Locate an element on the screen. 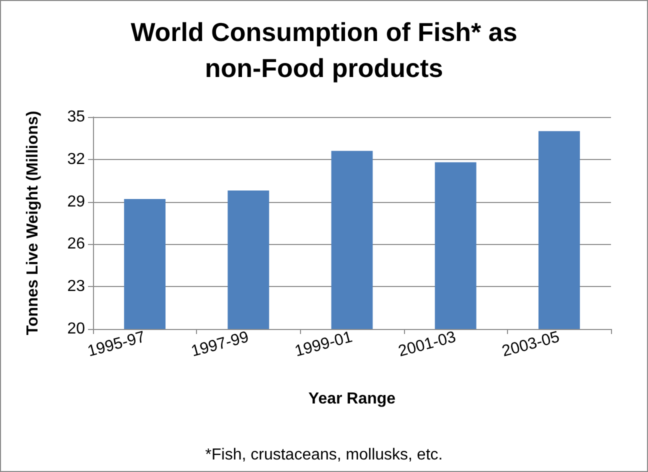 The image size is (648, 472). y-axis-title: Tonnes Live Weight (Millions) is located at coordinates (33, 223).